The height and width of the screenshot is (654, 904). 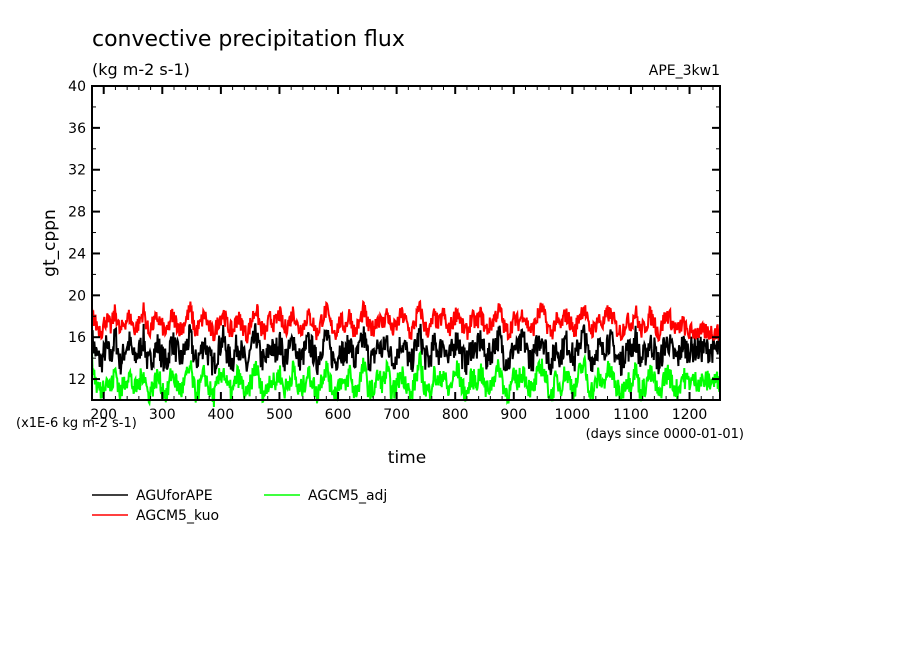 I want to click on y-tick-label: 32, so click(x=77, y=171).